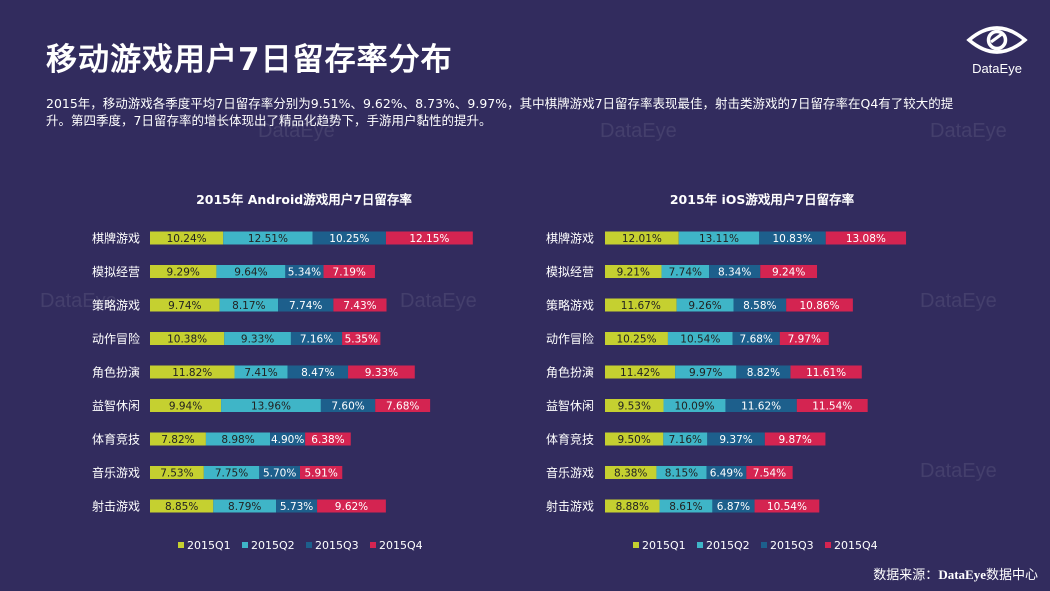 This screenshot has height=591, width=1050. What do you see at coordinates (832, 407) in the screenshot?
I see `ios-data-label: 11.54%` at bounding box center [832, 407].